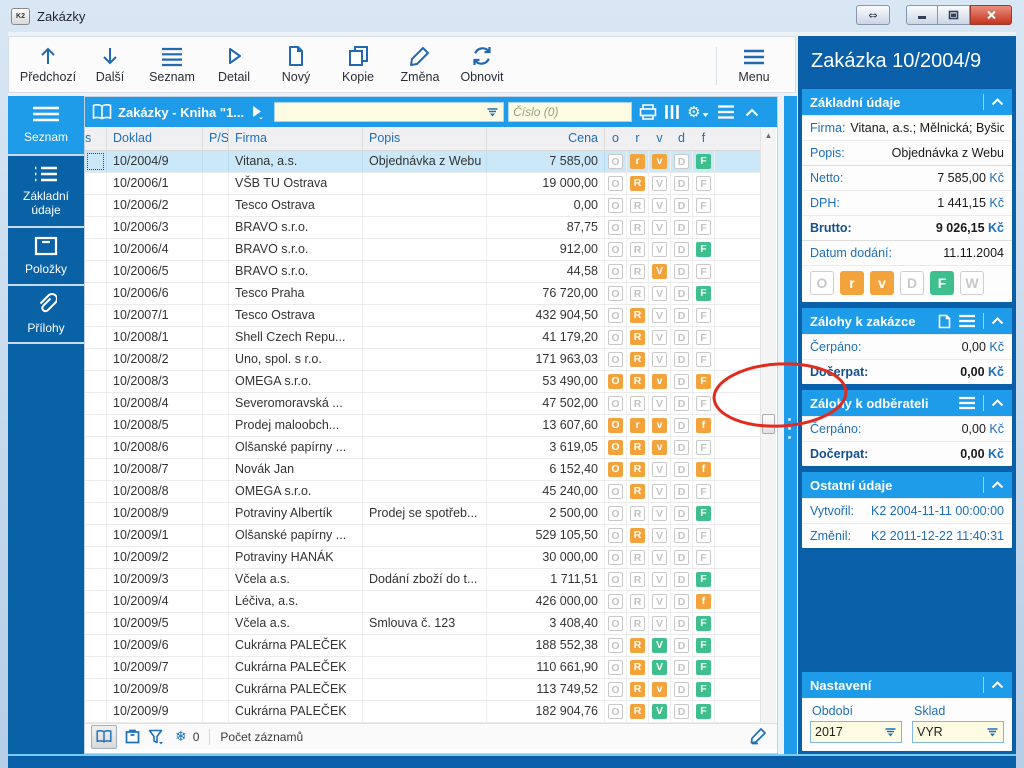 The image size is (1024, 768). Describe the element at coordinates (907, 403) in the screenshot. I see `section-header: Zálohy k odběrateli` at that location.